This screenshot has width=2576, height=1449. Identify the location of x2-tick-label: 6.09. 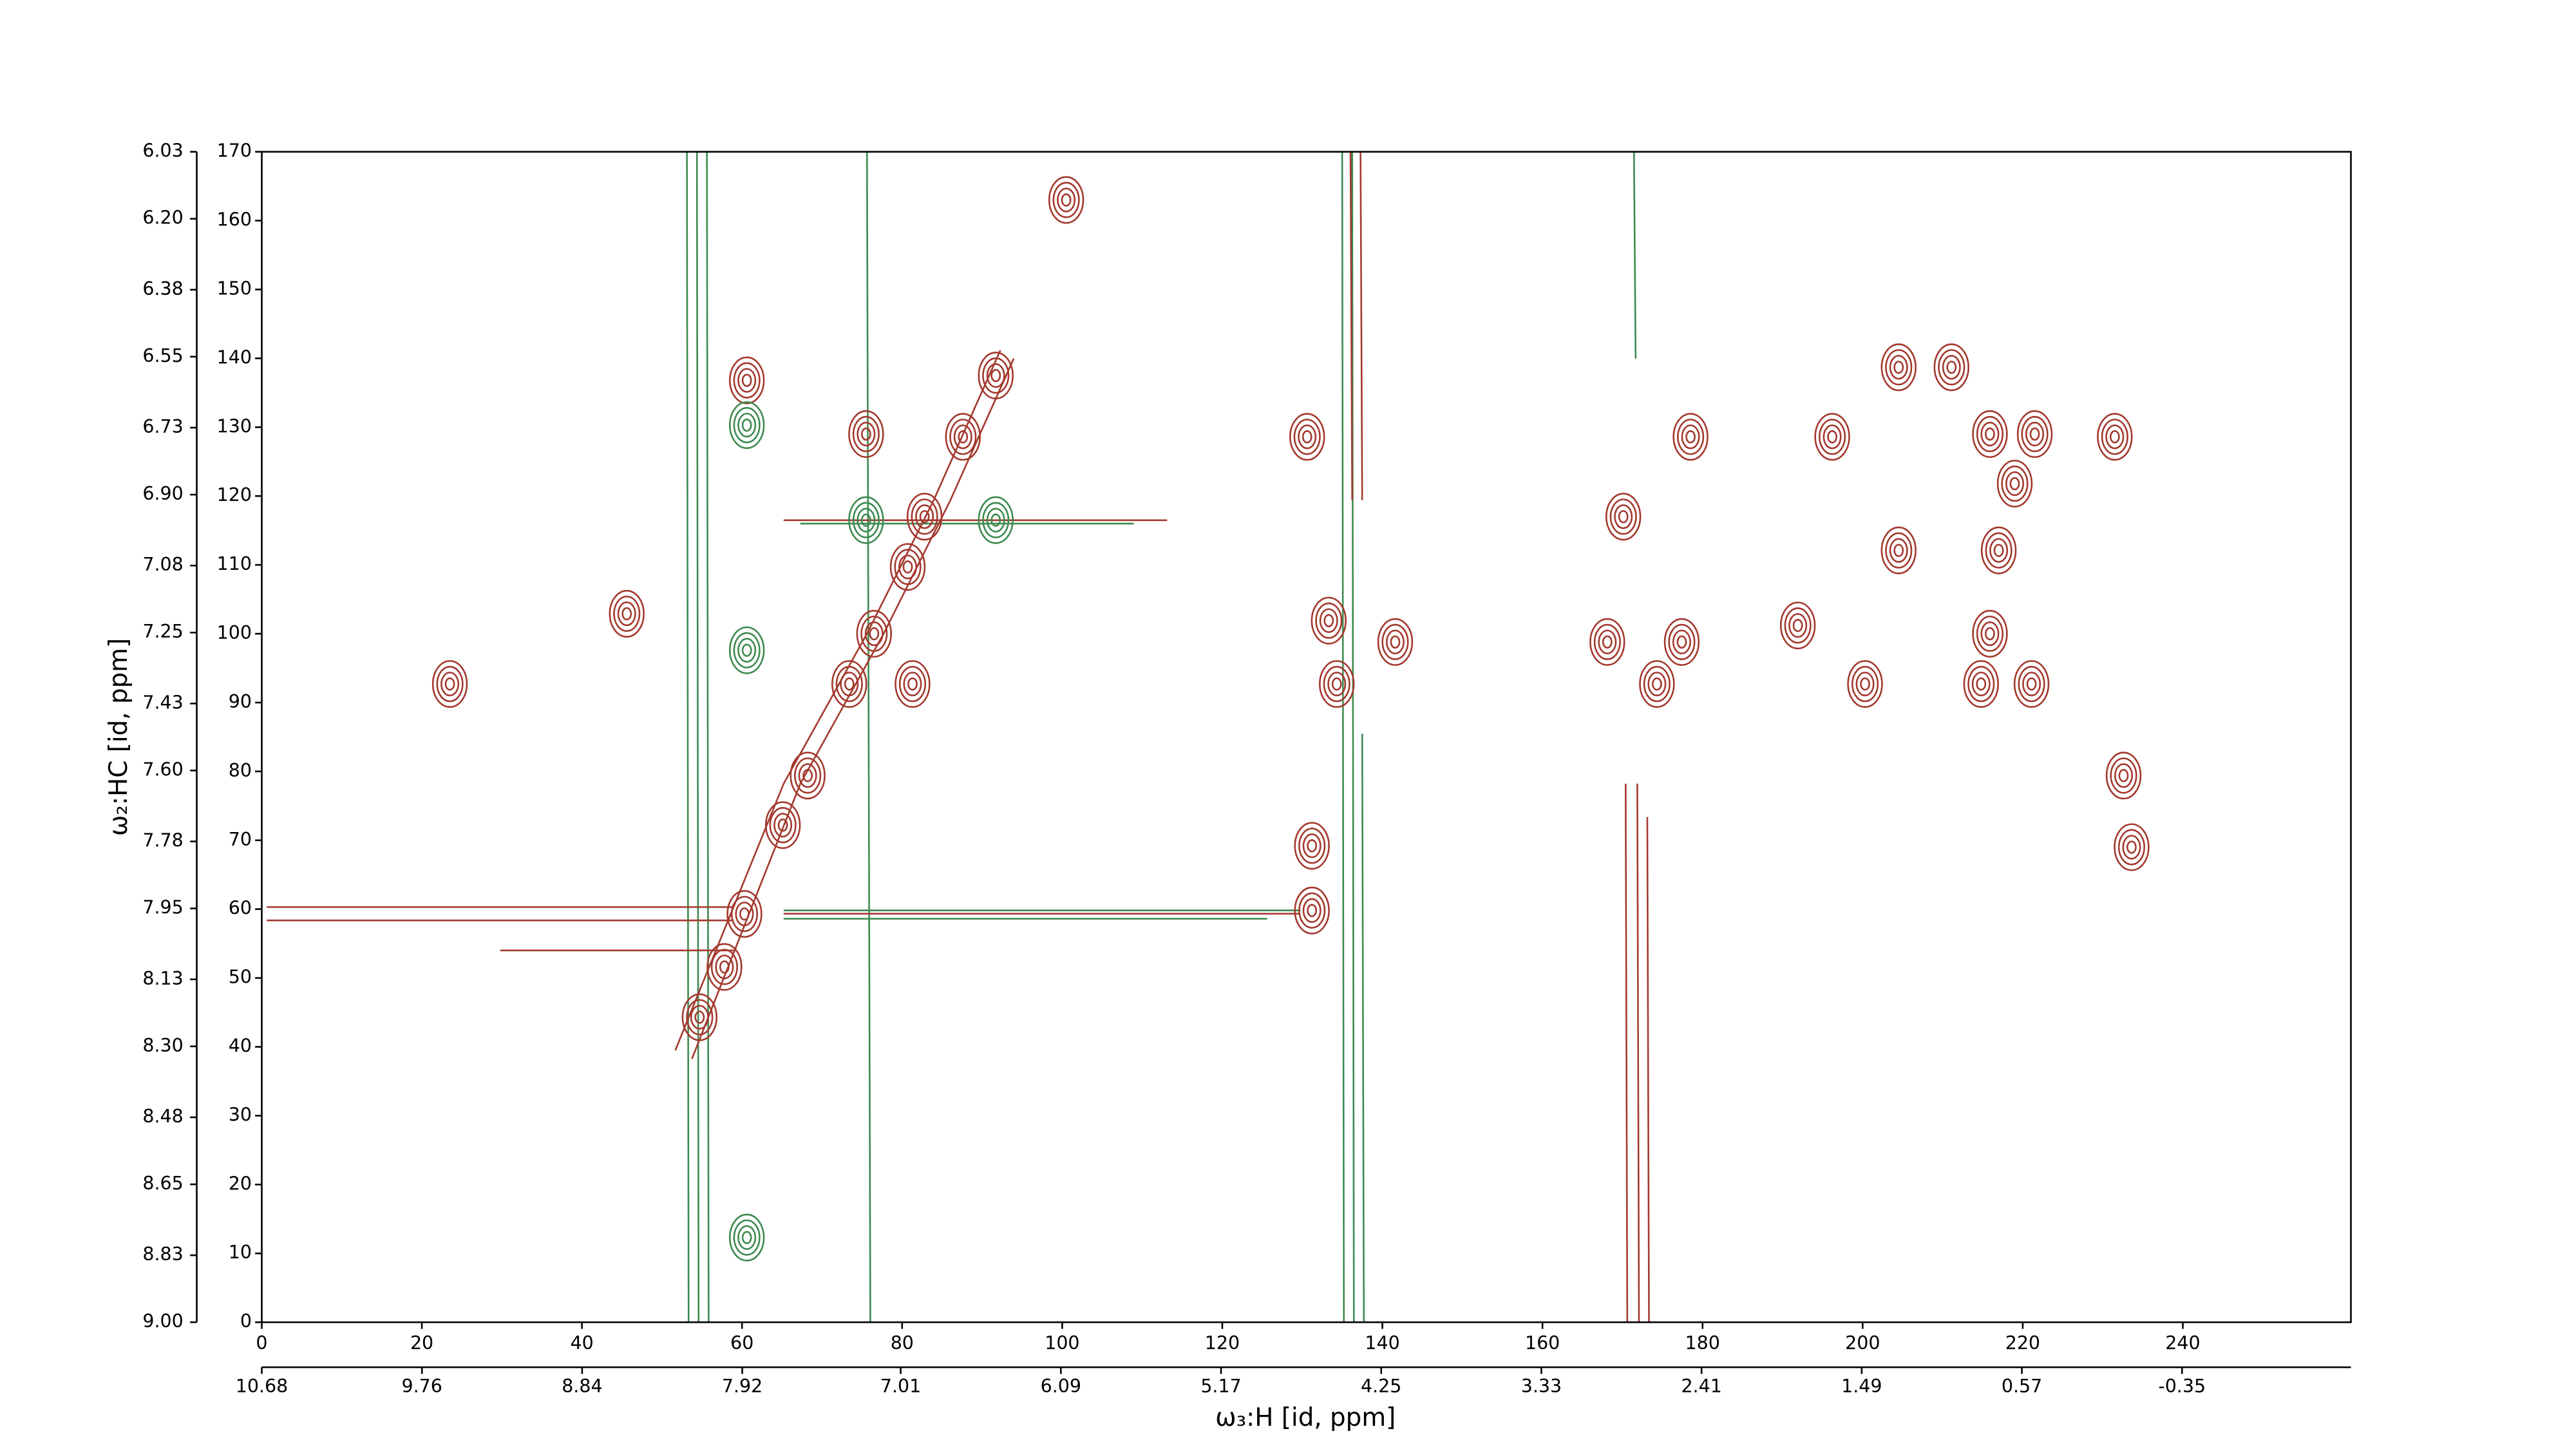
(1061, 1386).